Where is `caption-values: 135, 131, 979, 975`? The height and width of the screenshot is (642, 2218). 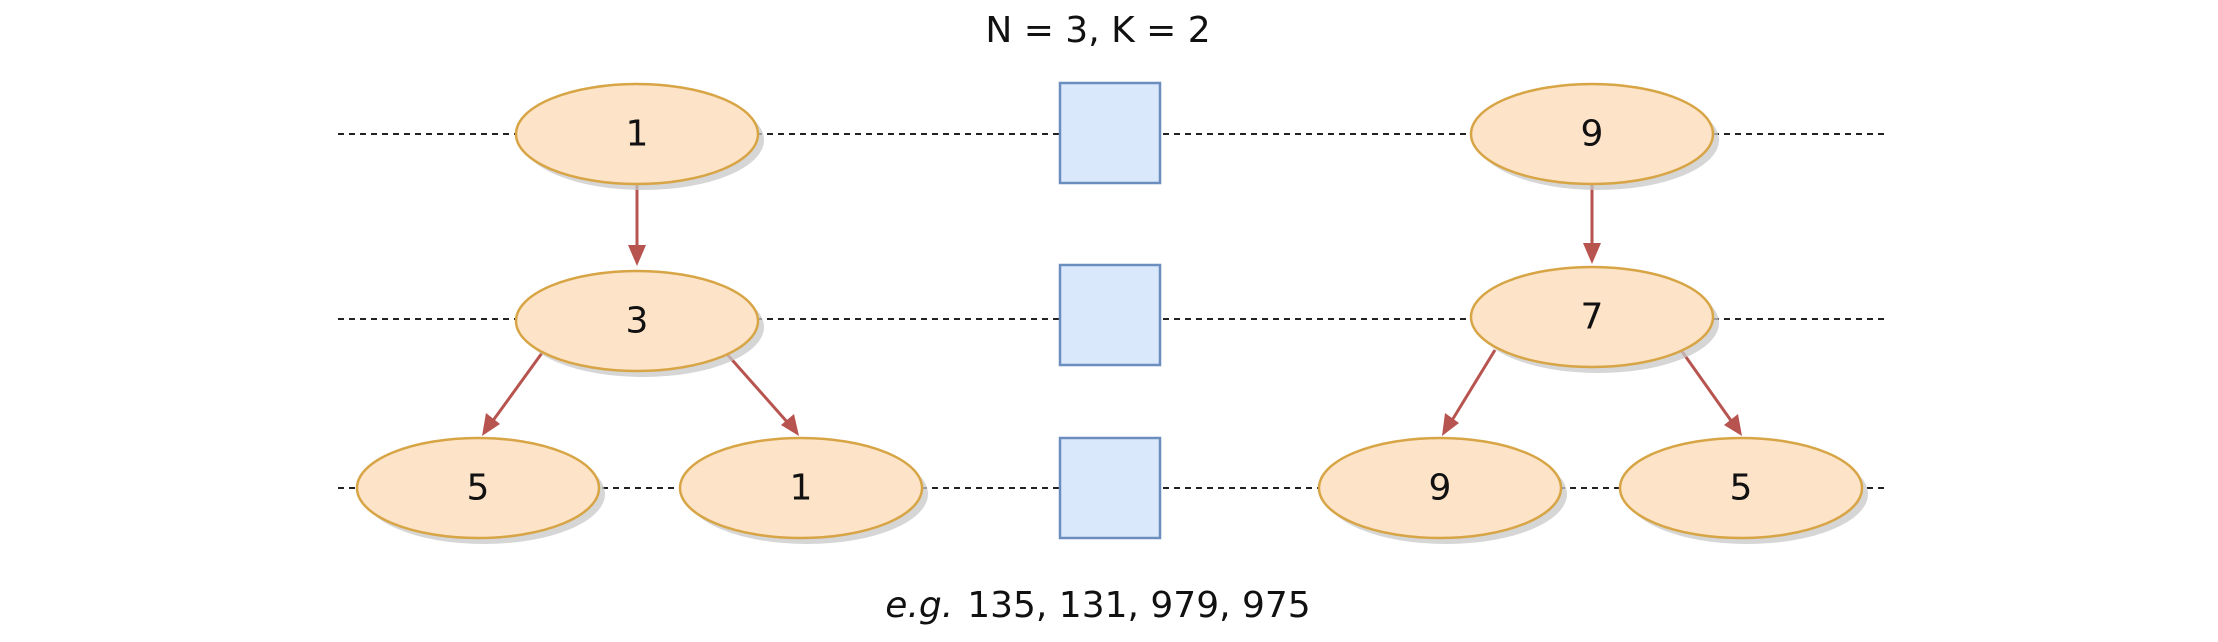 caption-values: 135, 131, 979, 975 is located at coordinates (1139, 605).